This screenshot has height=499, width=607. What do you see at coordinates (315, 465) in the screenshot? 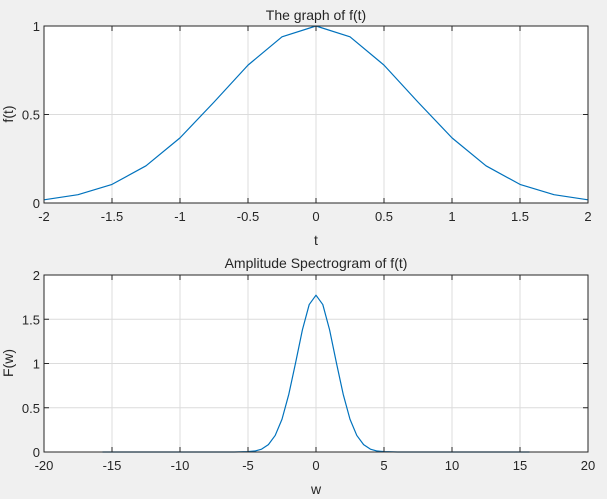
I see `bottom-x-tick-label: 0` at bounding box center [315, 465].